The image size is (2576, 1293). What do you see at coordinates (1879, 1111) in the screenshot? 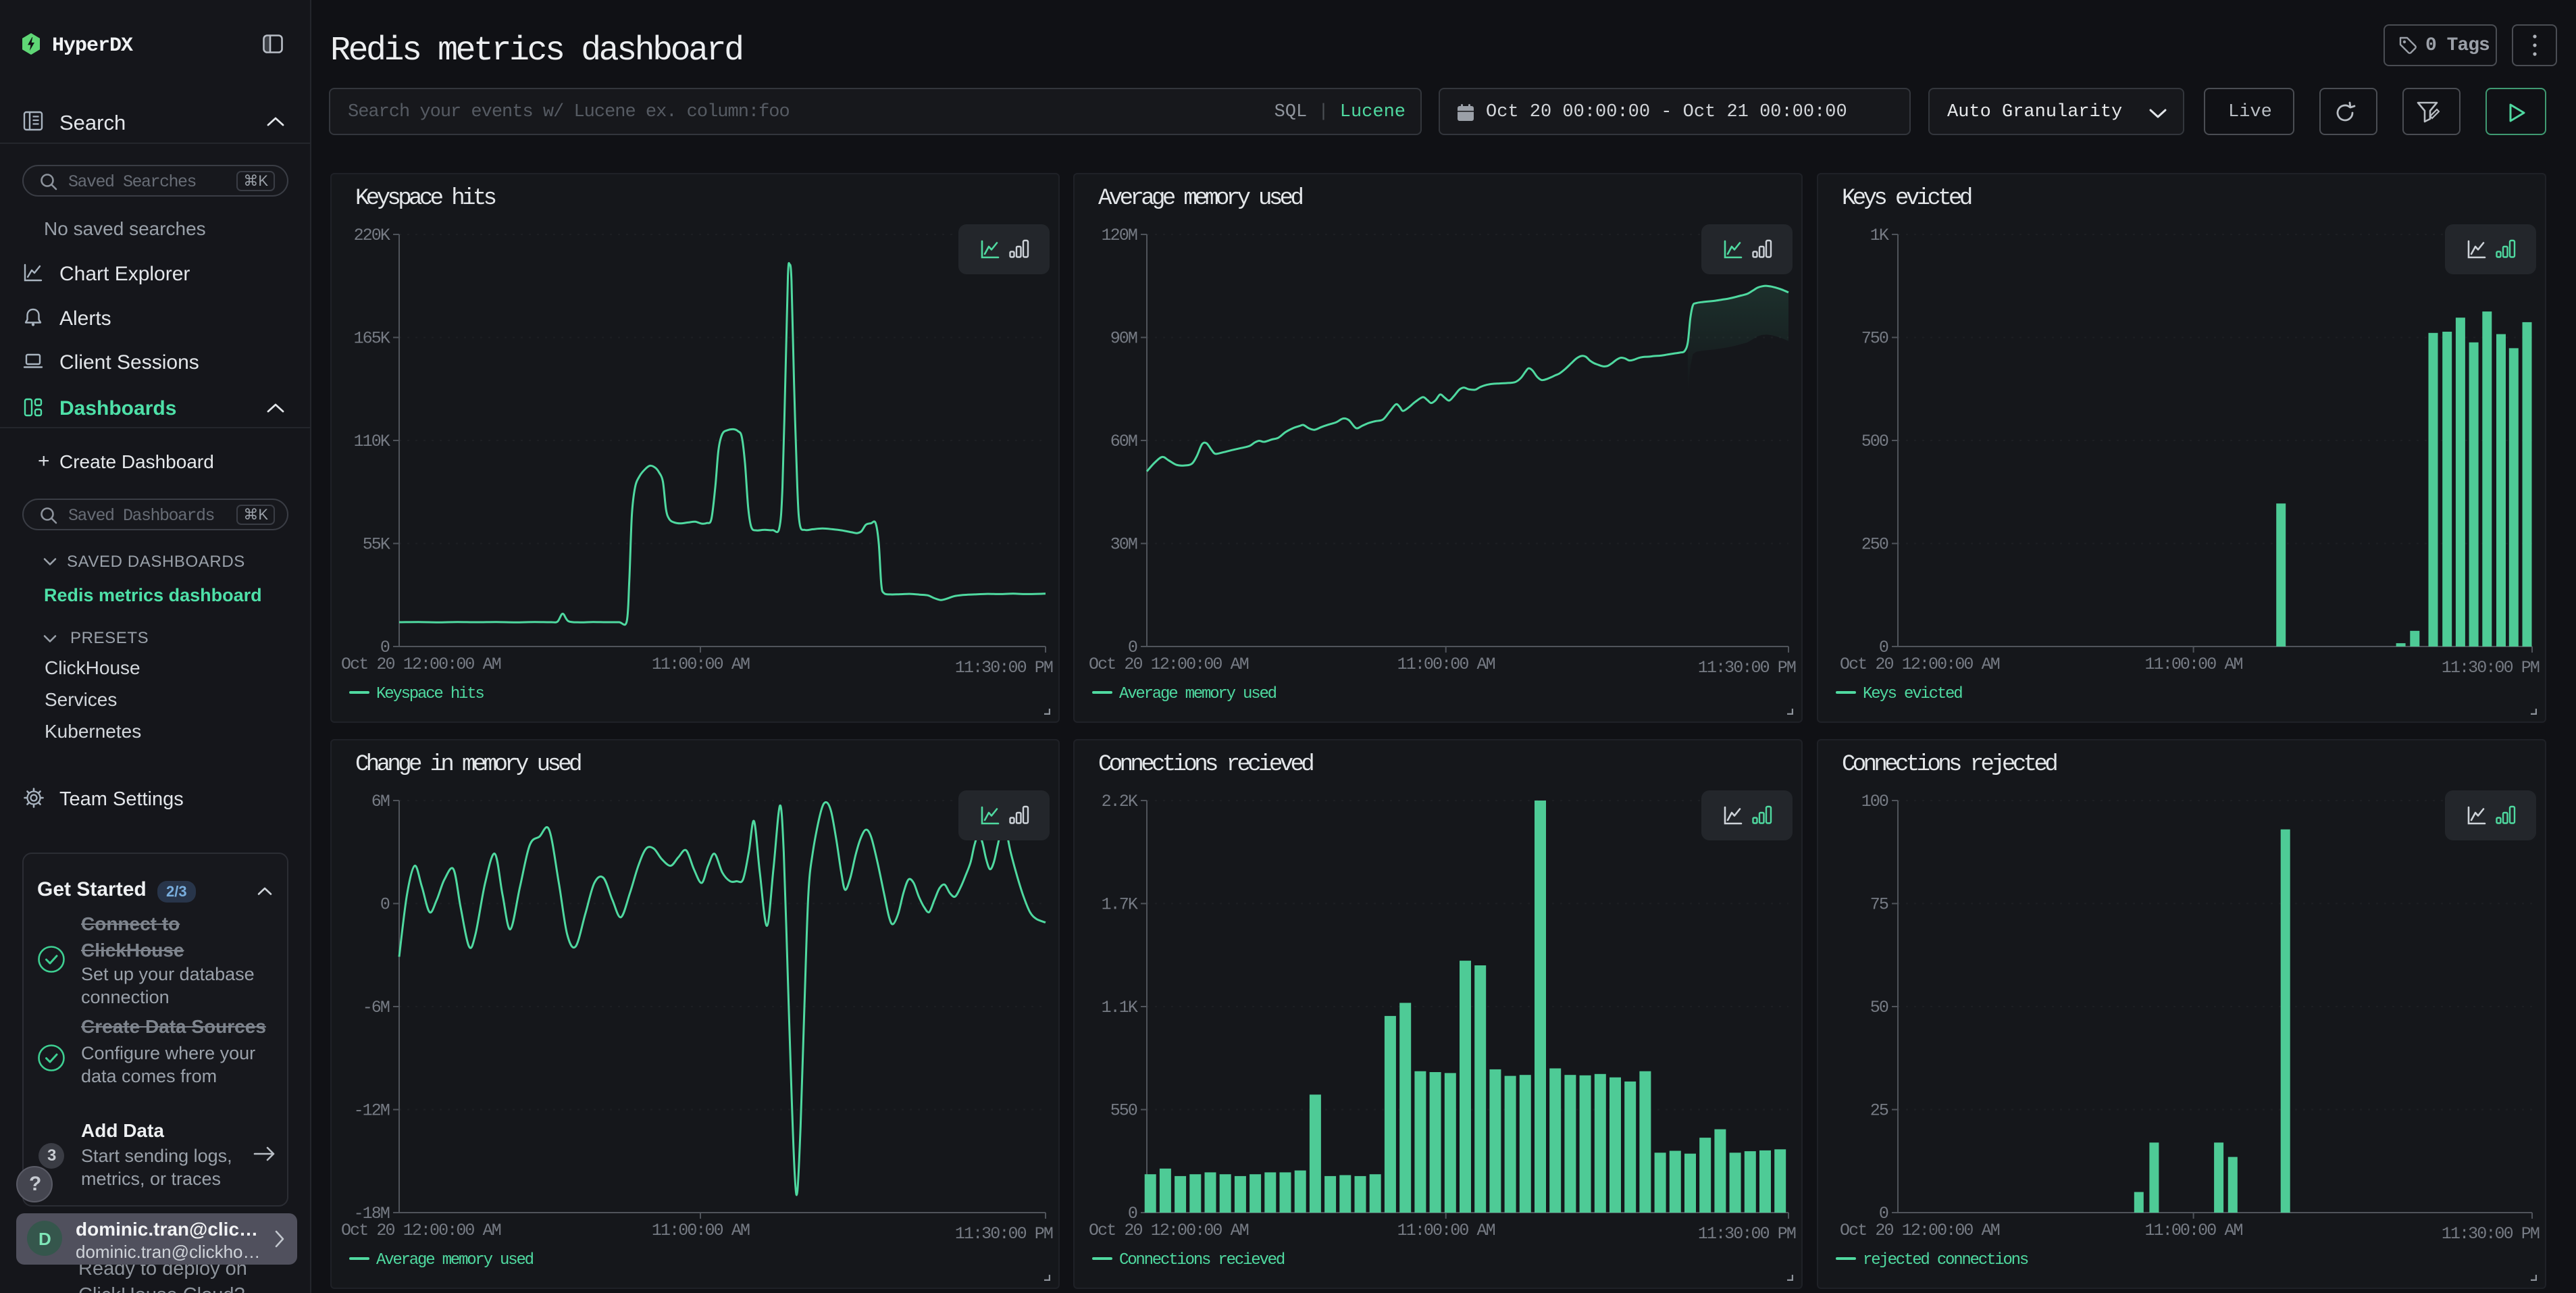
I see `svg-text: 25` at bounding box center [1879, 1111].